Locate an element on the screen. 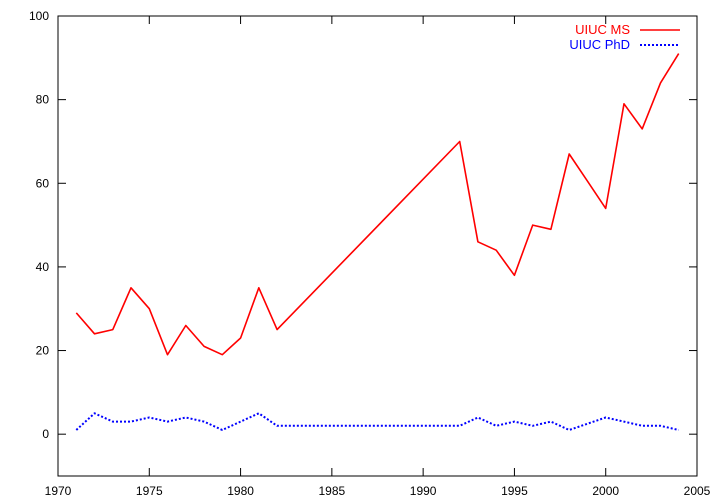 The height and width of the screenshot is (504, 720). y-tick-label: 0 is located at coordinates (45, 434).